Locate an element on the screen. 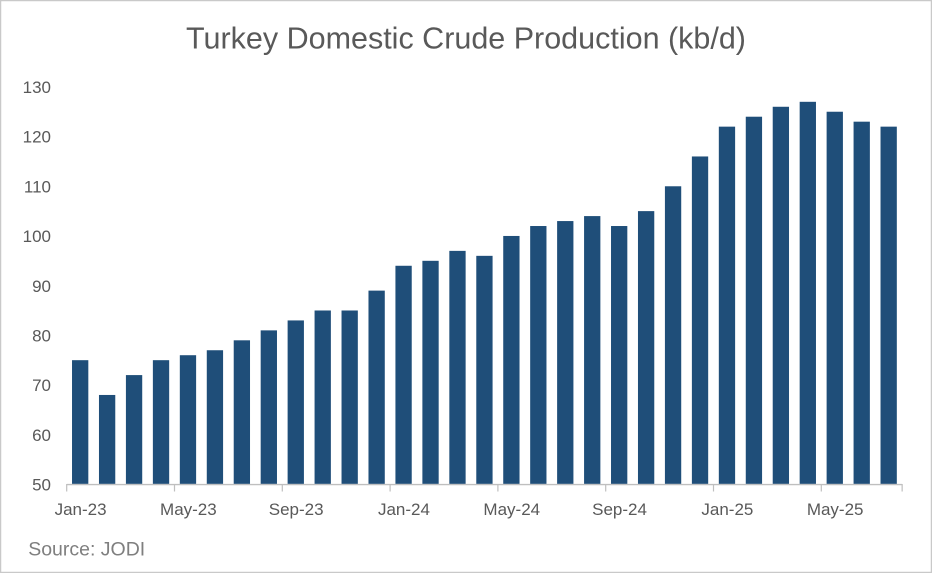  svg-text: Jan-25 is located at coordinates (727, 509).